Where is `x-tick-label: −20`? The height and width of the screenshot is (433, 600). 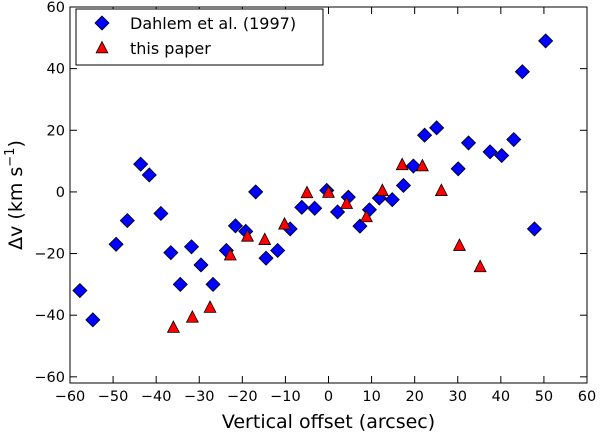
x-tick-label: −20 is located at coordinates (242, 397).